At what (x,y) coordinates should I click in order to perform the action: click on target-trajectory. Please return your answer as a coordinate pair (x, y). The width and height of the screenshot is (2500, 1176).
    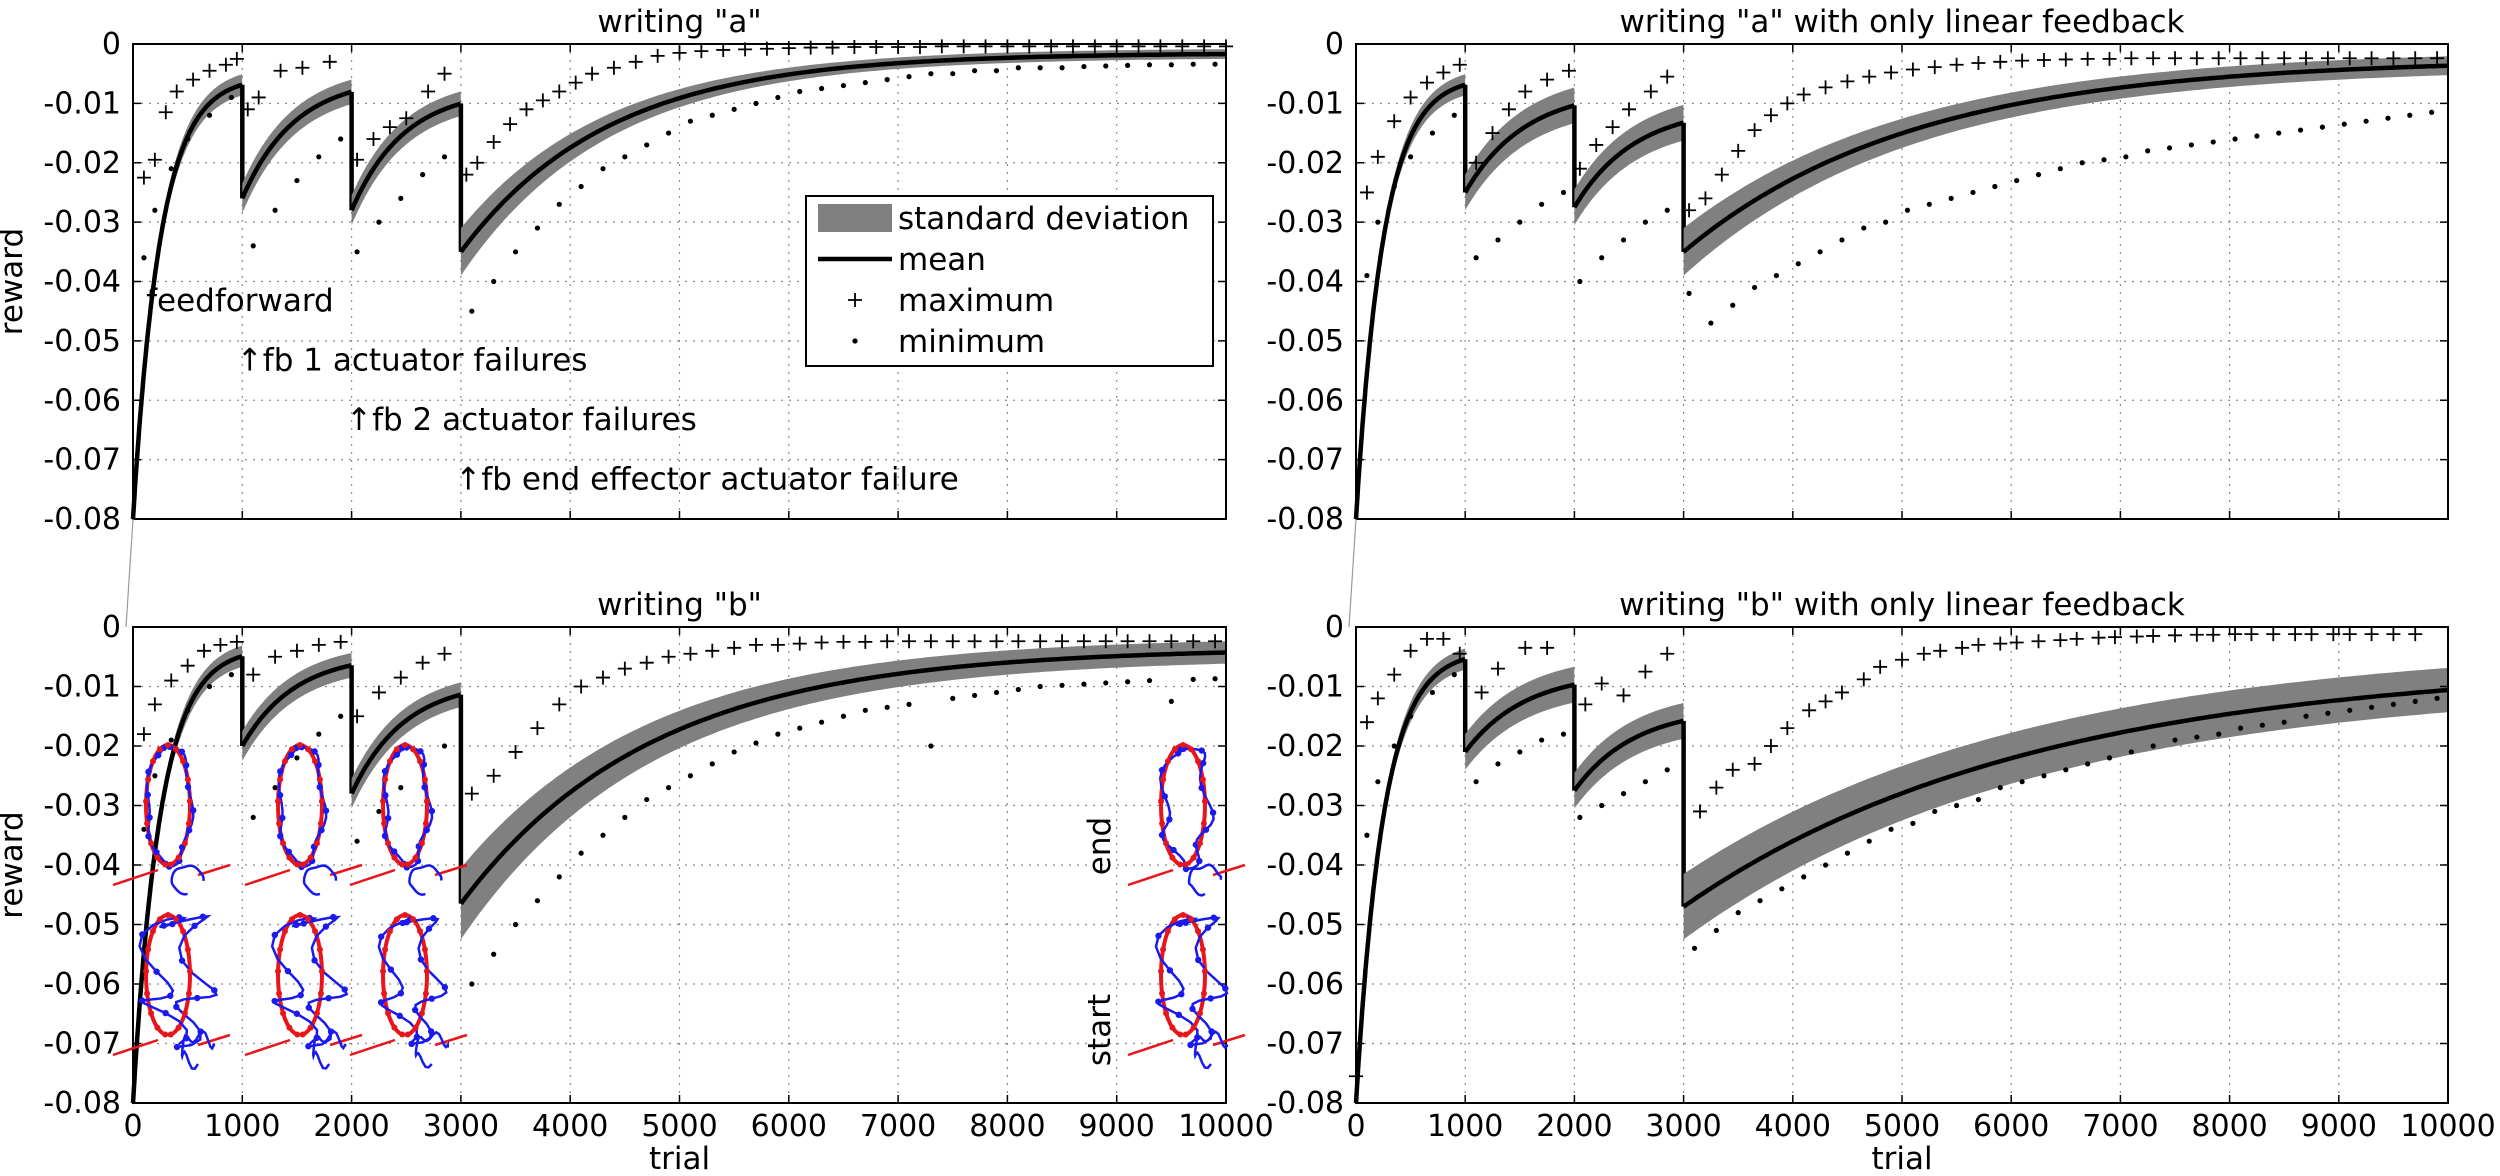
    Looking at the image, I should click on (451, 870).